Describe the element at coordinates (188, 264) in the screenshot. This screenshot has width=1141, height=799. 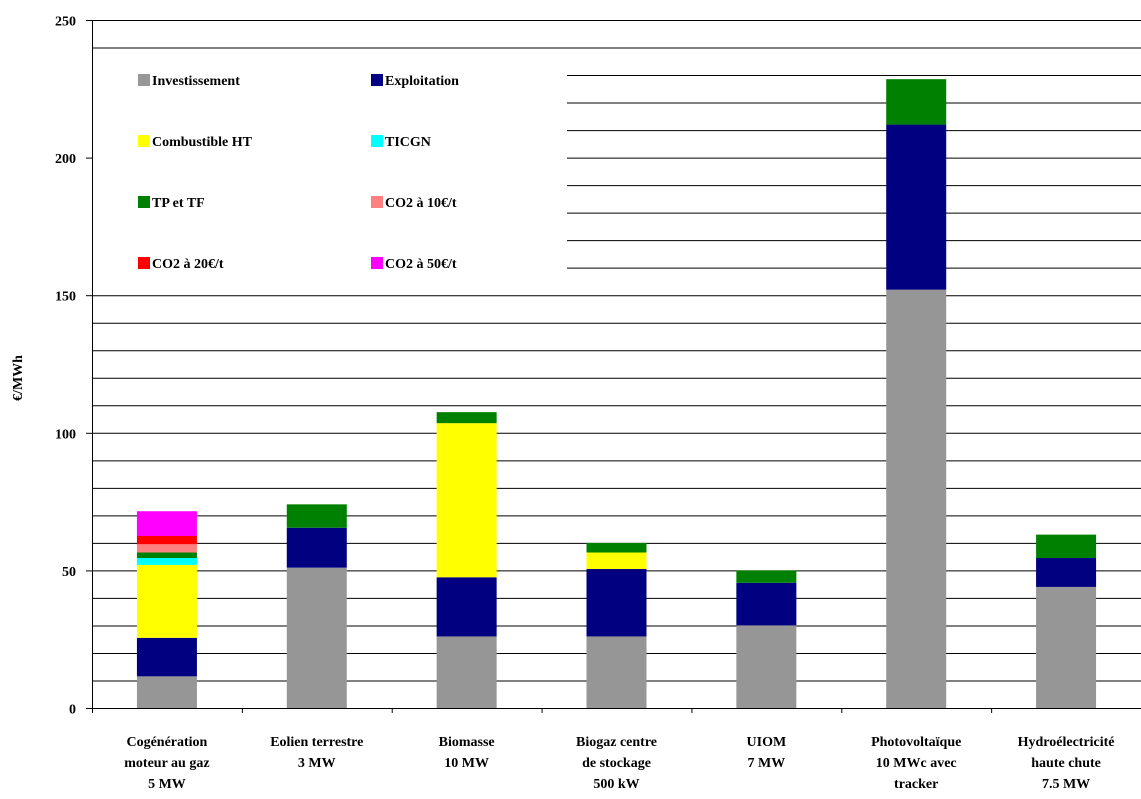
I see `legend-label: CO2 à 20€/t` at that location.